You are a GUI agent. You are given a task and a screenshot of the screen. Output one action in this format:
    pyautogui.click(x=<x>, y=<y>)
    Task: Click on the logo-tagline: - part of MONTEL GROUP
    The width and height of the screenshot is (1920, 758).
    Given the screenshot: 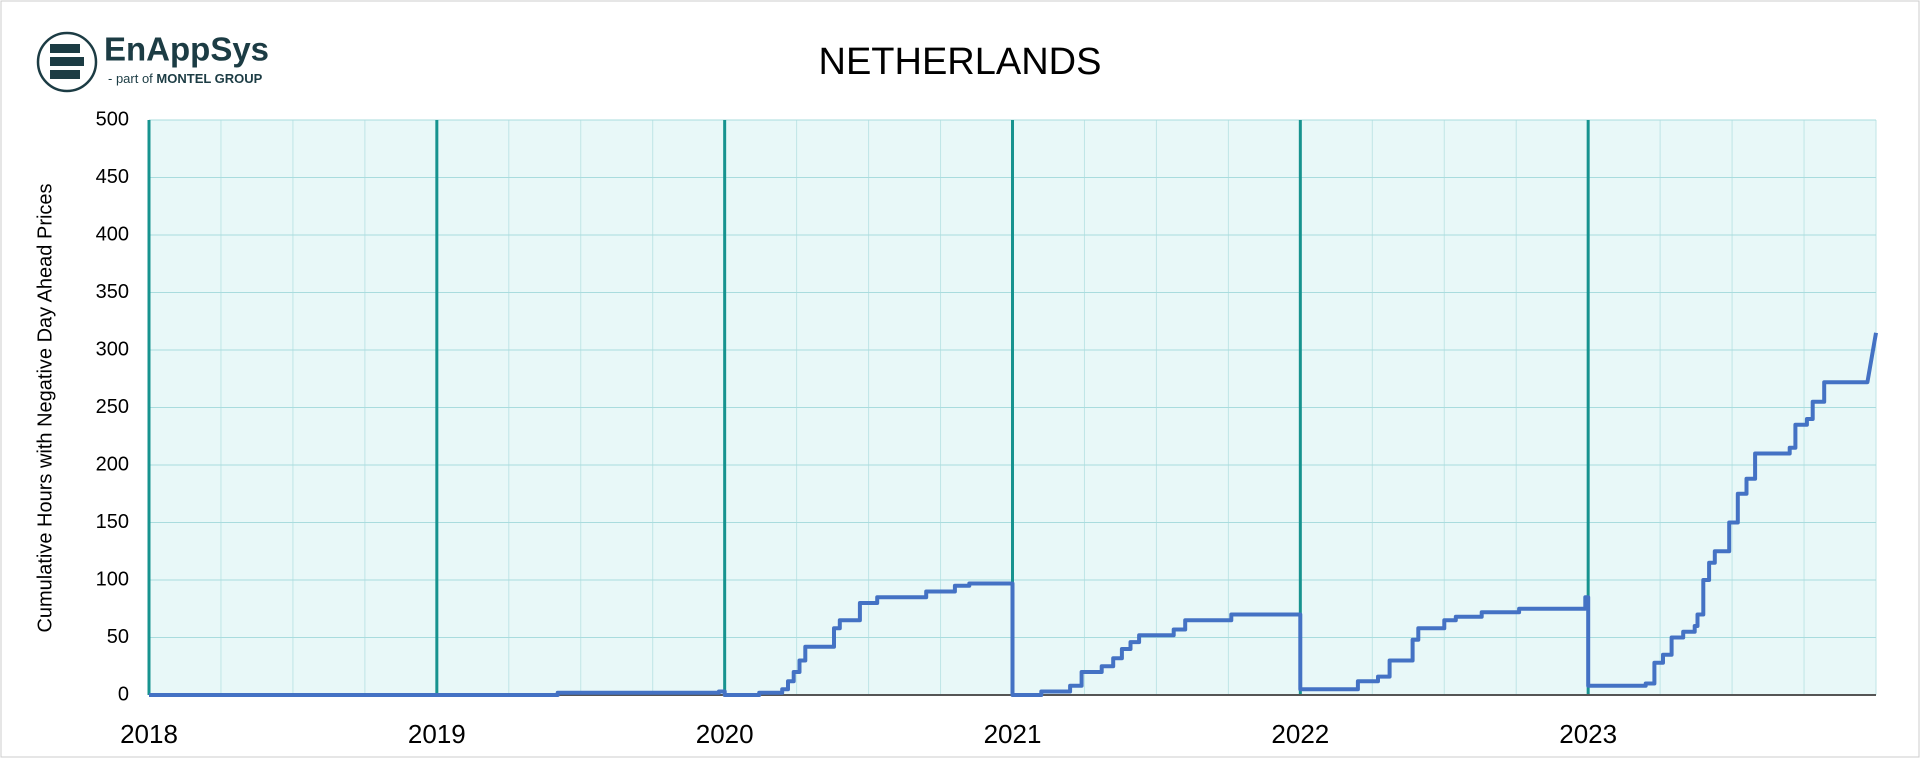 What is the action you would take?
    pyautogui.click(x=185, y=78)
    